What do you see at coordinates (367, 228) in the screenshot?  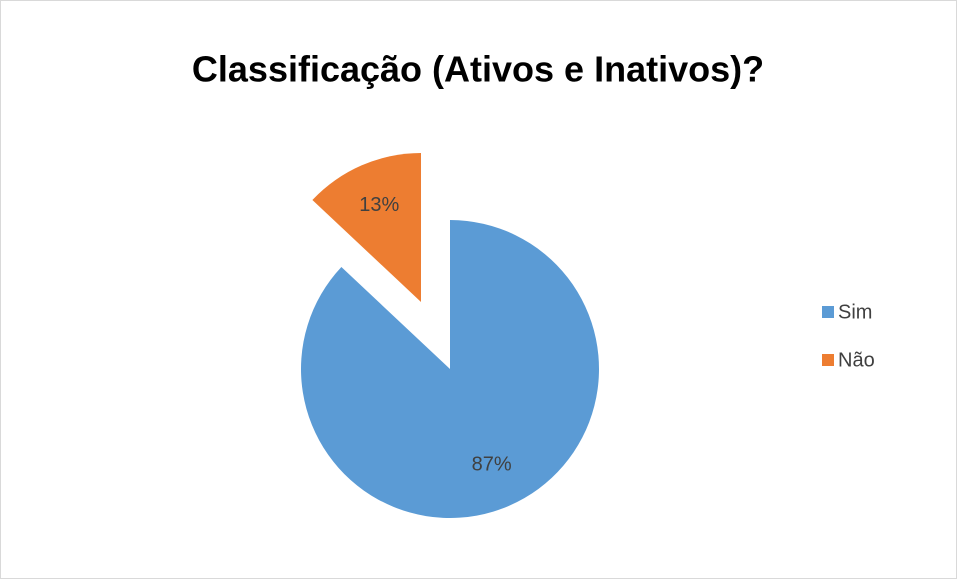 I see `pie-slice` at bounding box center [367, 228].